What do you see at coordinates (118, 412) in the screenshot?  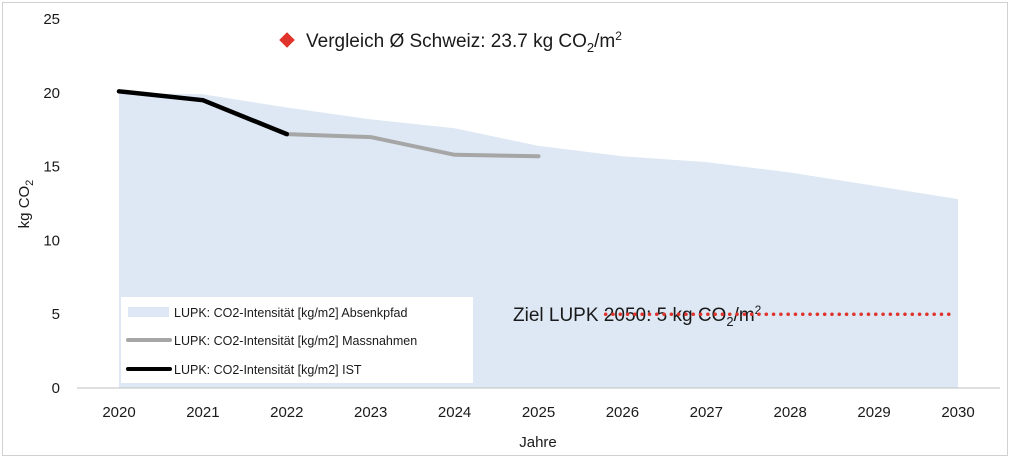 I see `x-tick-label: 2020` at bounding box center [118, 412].